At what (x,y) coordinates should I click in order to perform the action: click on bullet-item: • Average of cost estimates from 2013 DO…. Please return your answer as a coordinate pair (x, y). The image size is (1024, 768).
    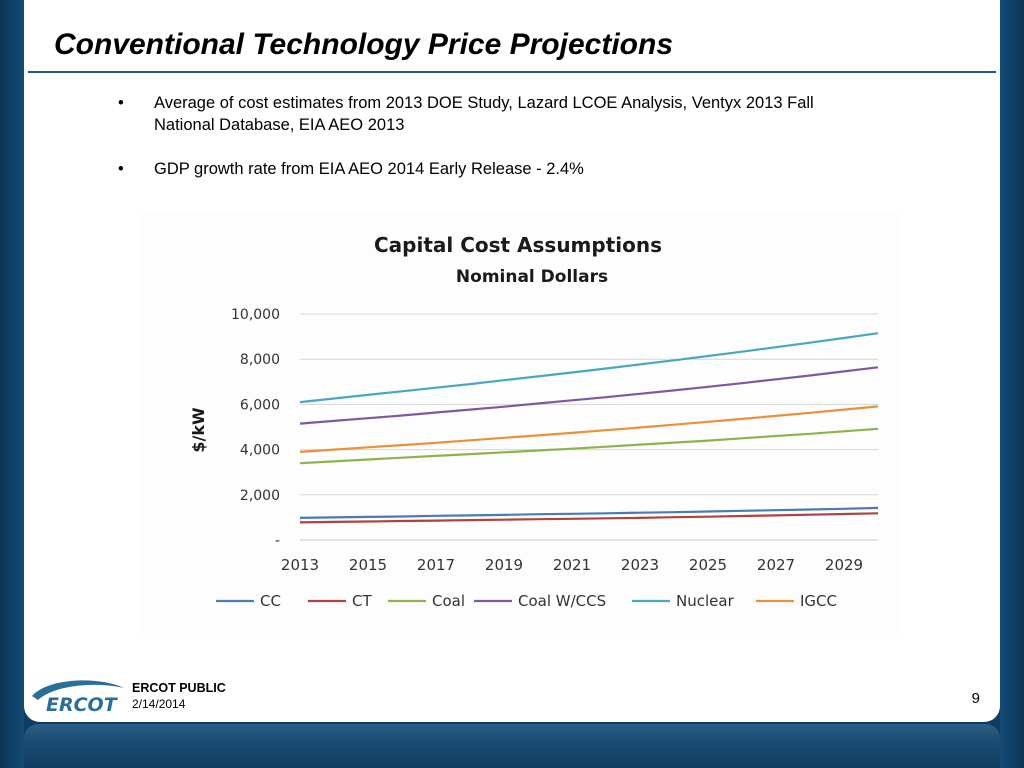
    Looking at the image, I should click on (488, 114).